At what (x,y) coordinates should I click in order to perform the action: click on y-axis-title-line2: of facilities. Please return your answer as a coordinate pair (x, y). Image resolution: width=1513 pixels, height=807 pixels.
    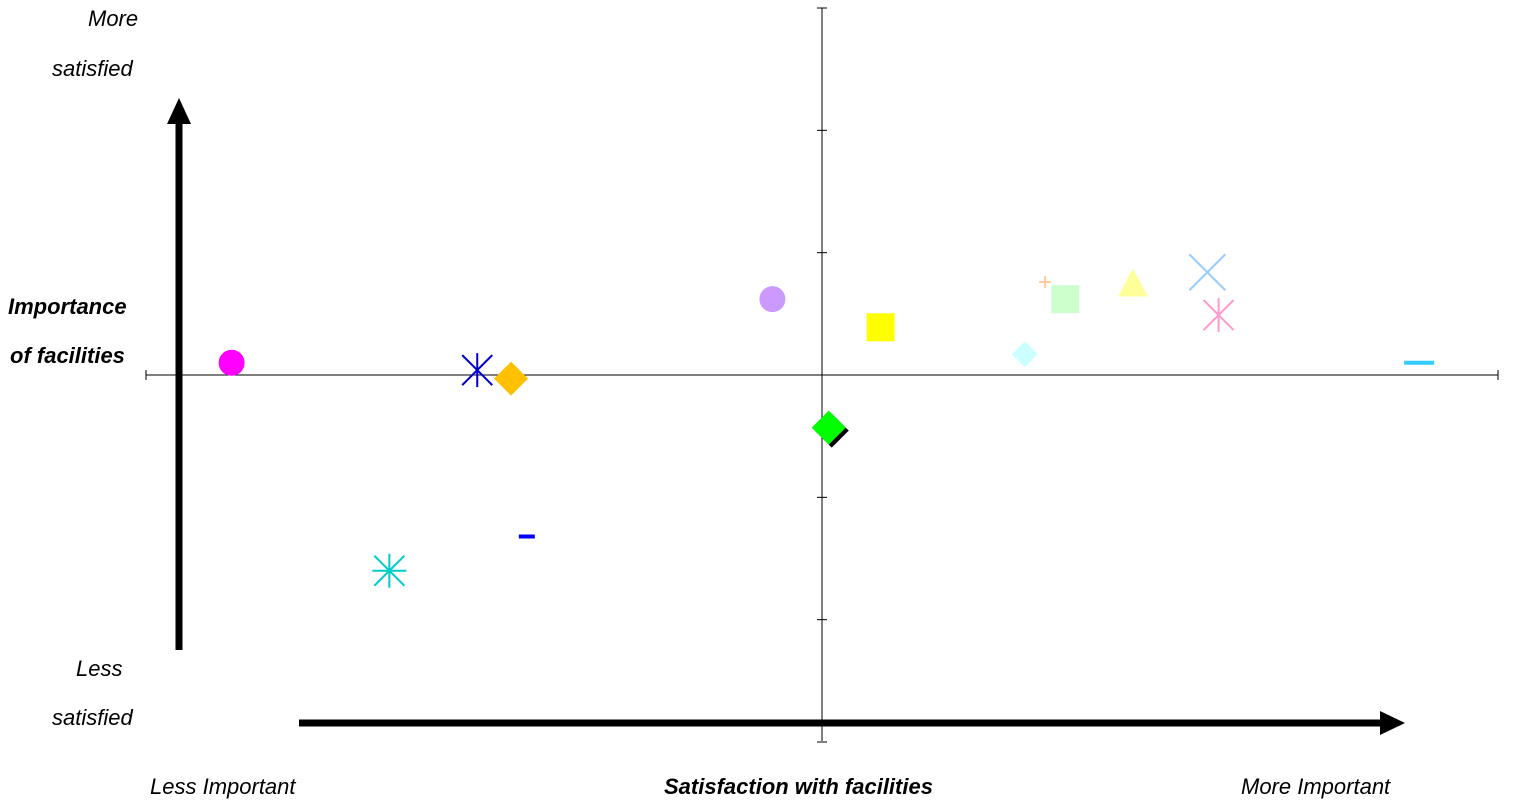
    Looking at the image, I should click on (67, 355).